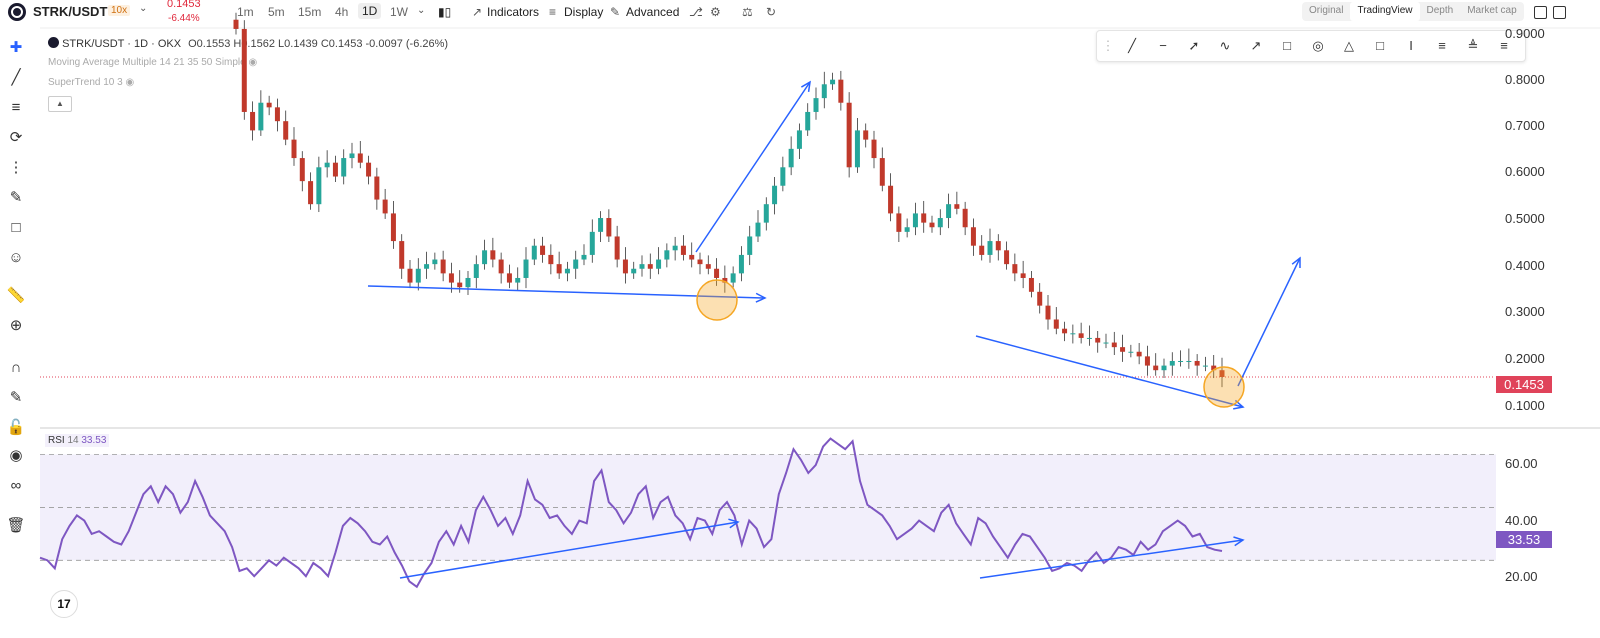 The height and width of the screenshot is (638, 1600). What do you see at coordinates (1326, 10) in the screenshot?
I see `view-original-tab: Original` at bounding box center [1326, 10].